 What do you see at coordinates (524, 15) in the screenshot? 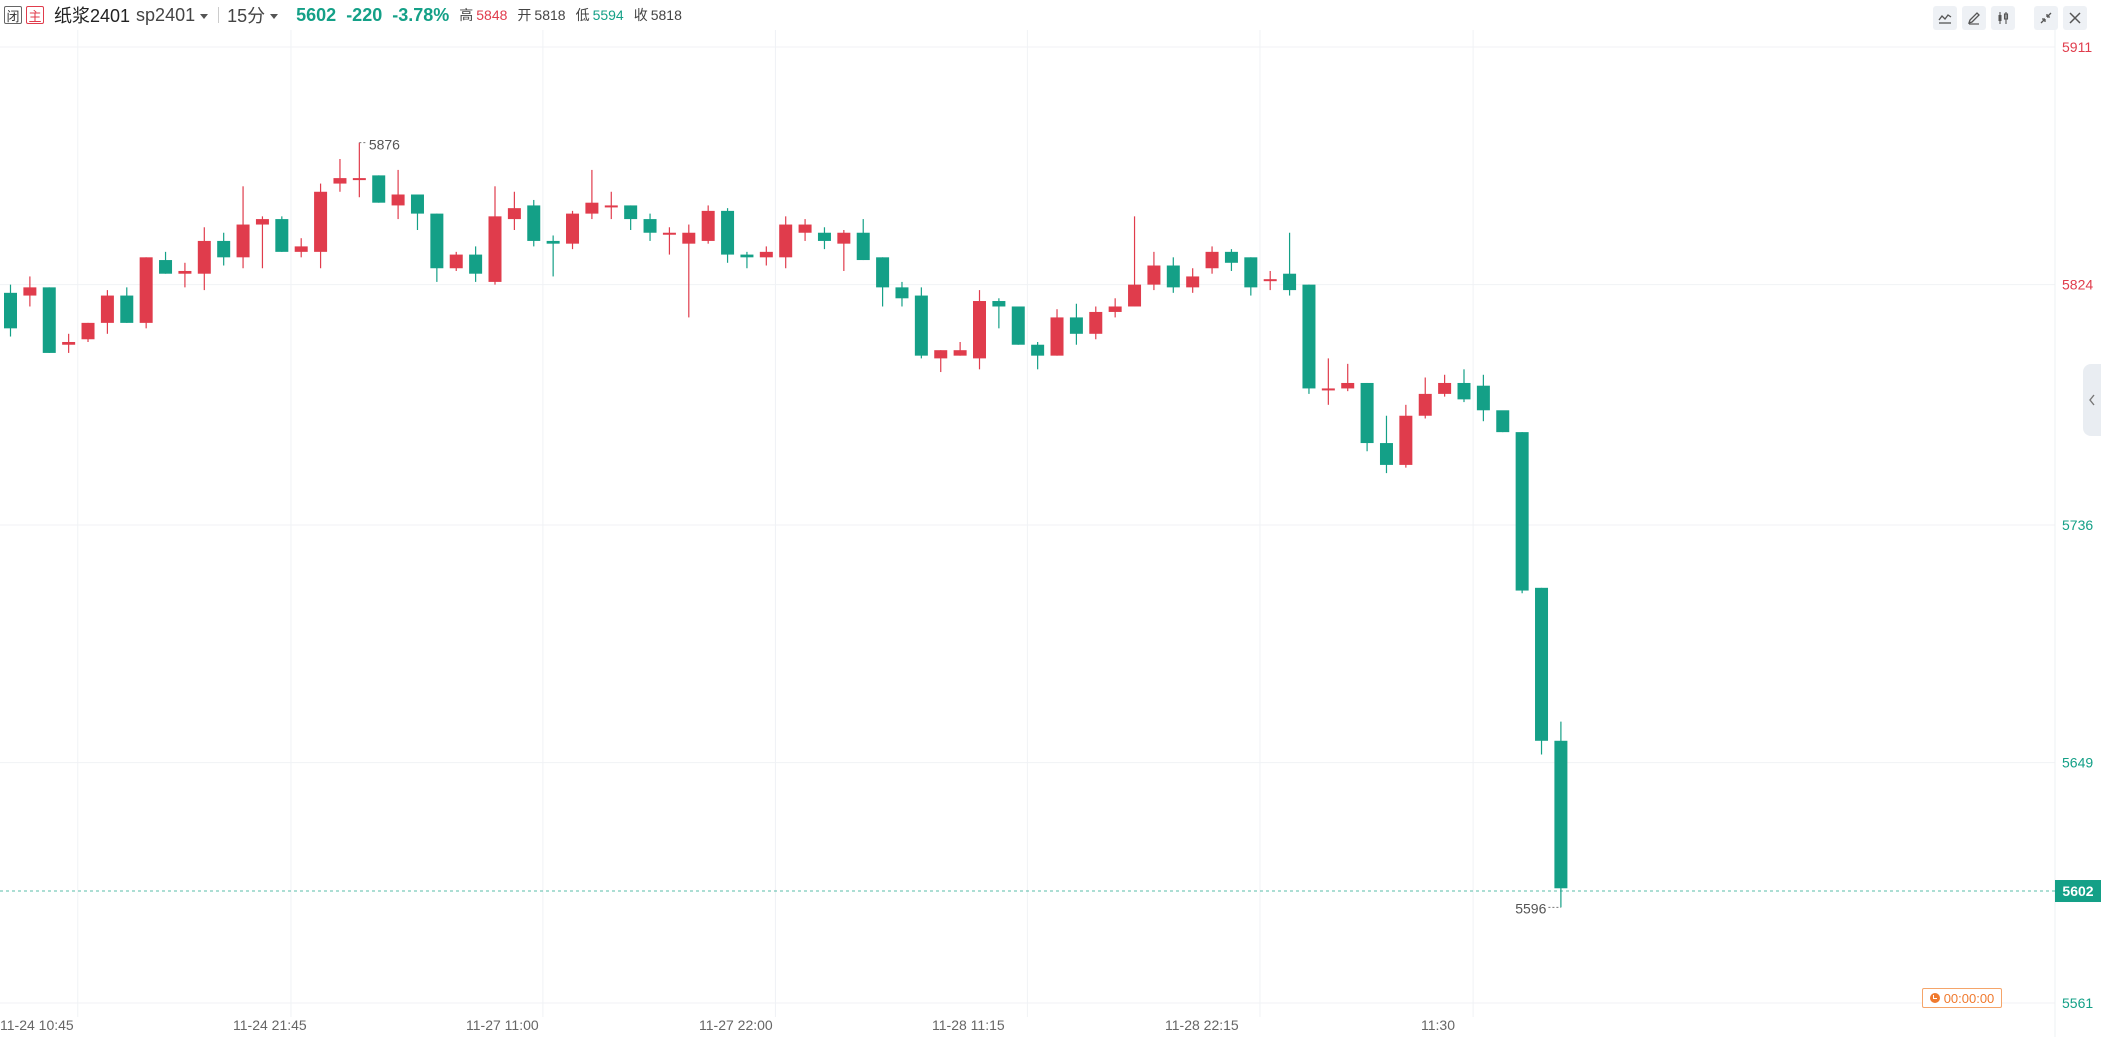
I see `open-label: 开` at bounding box center [524, 15].